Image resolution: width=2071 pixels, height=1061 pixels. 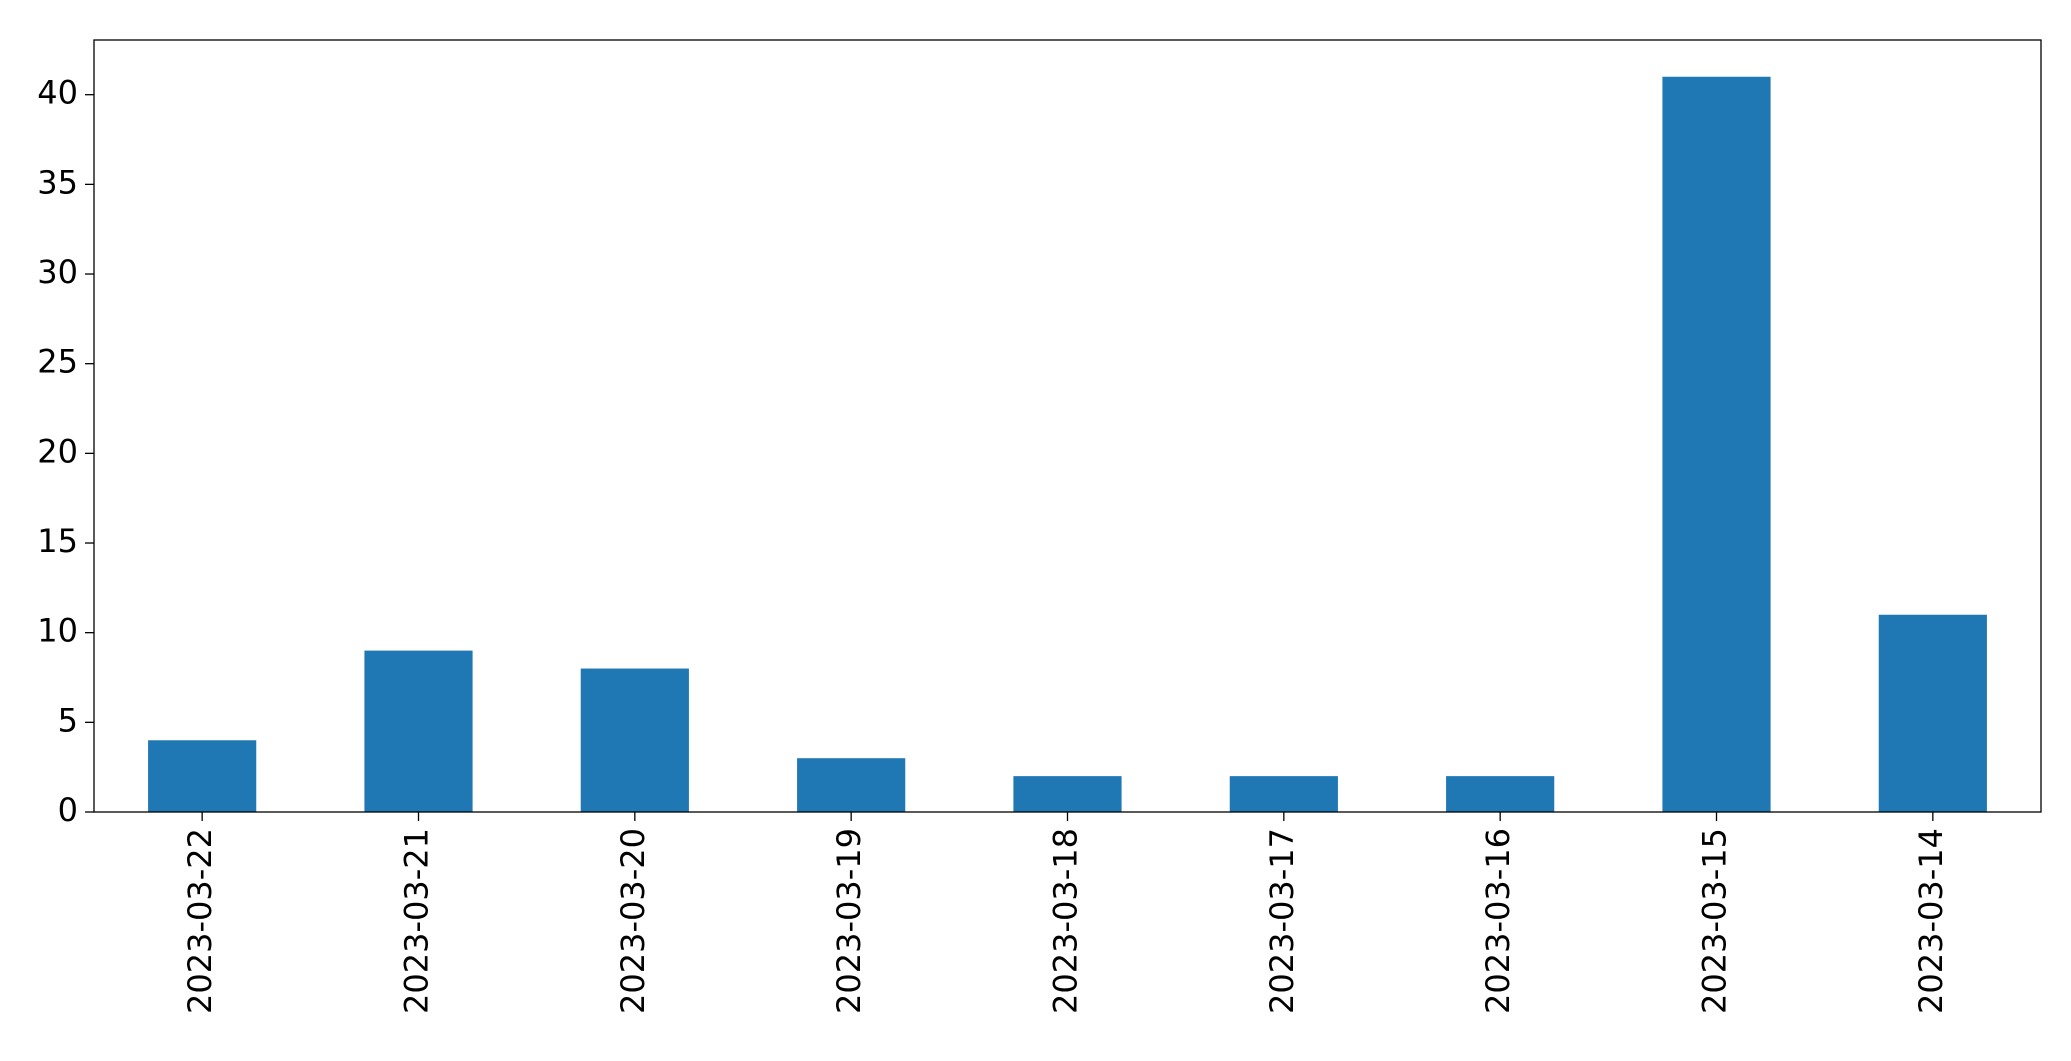 What do you see at coordinates (57, 362) in the screenshot?
I see `y-tick-label: 25` at bounding box center [57, 362].